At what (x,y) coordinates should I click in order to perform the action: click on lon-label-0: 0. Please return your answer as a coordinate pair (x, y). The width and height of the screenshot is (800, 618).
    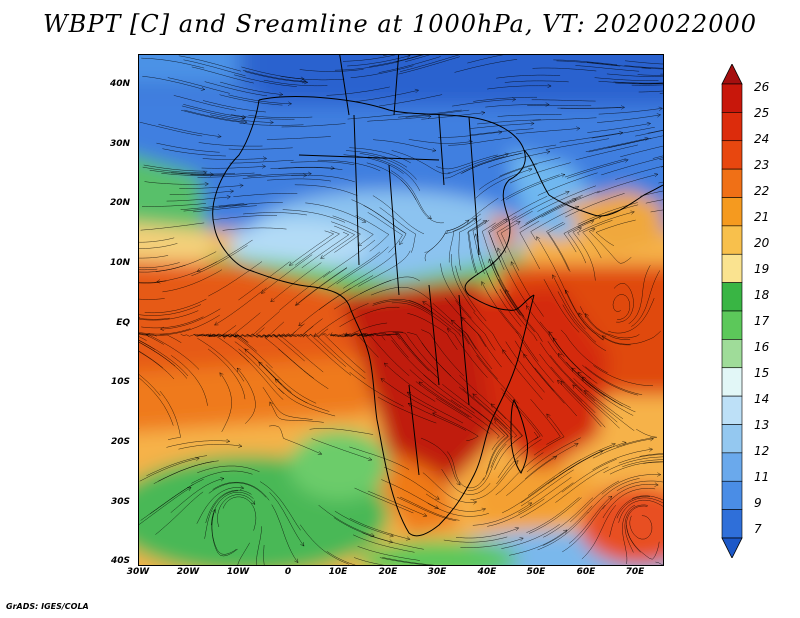
    Looking at the image, I should click on (288, 572).